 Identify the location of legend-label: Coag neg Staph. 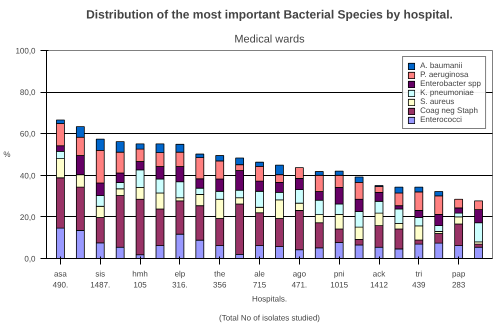
(449, 110).